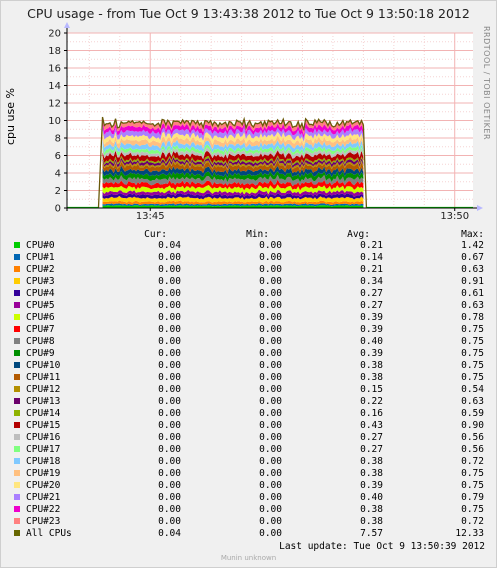 The width and height of the screenshot is (497, 568). I want to click on legend-header-cur: Cur:, so click(155, 234).